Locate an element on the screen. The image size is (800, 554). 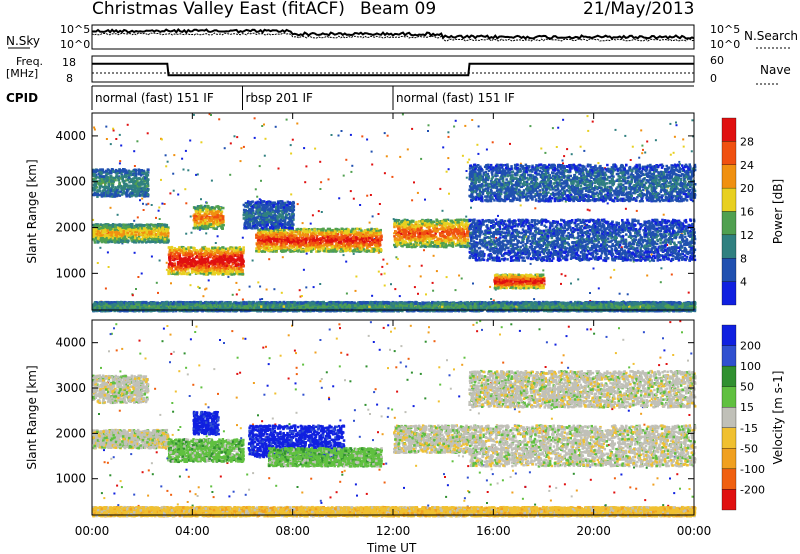
nsearch-series-line is located at coordinates (393, 37).